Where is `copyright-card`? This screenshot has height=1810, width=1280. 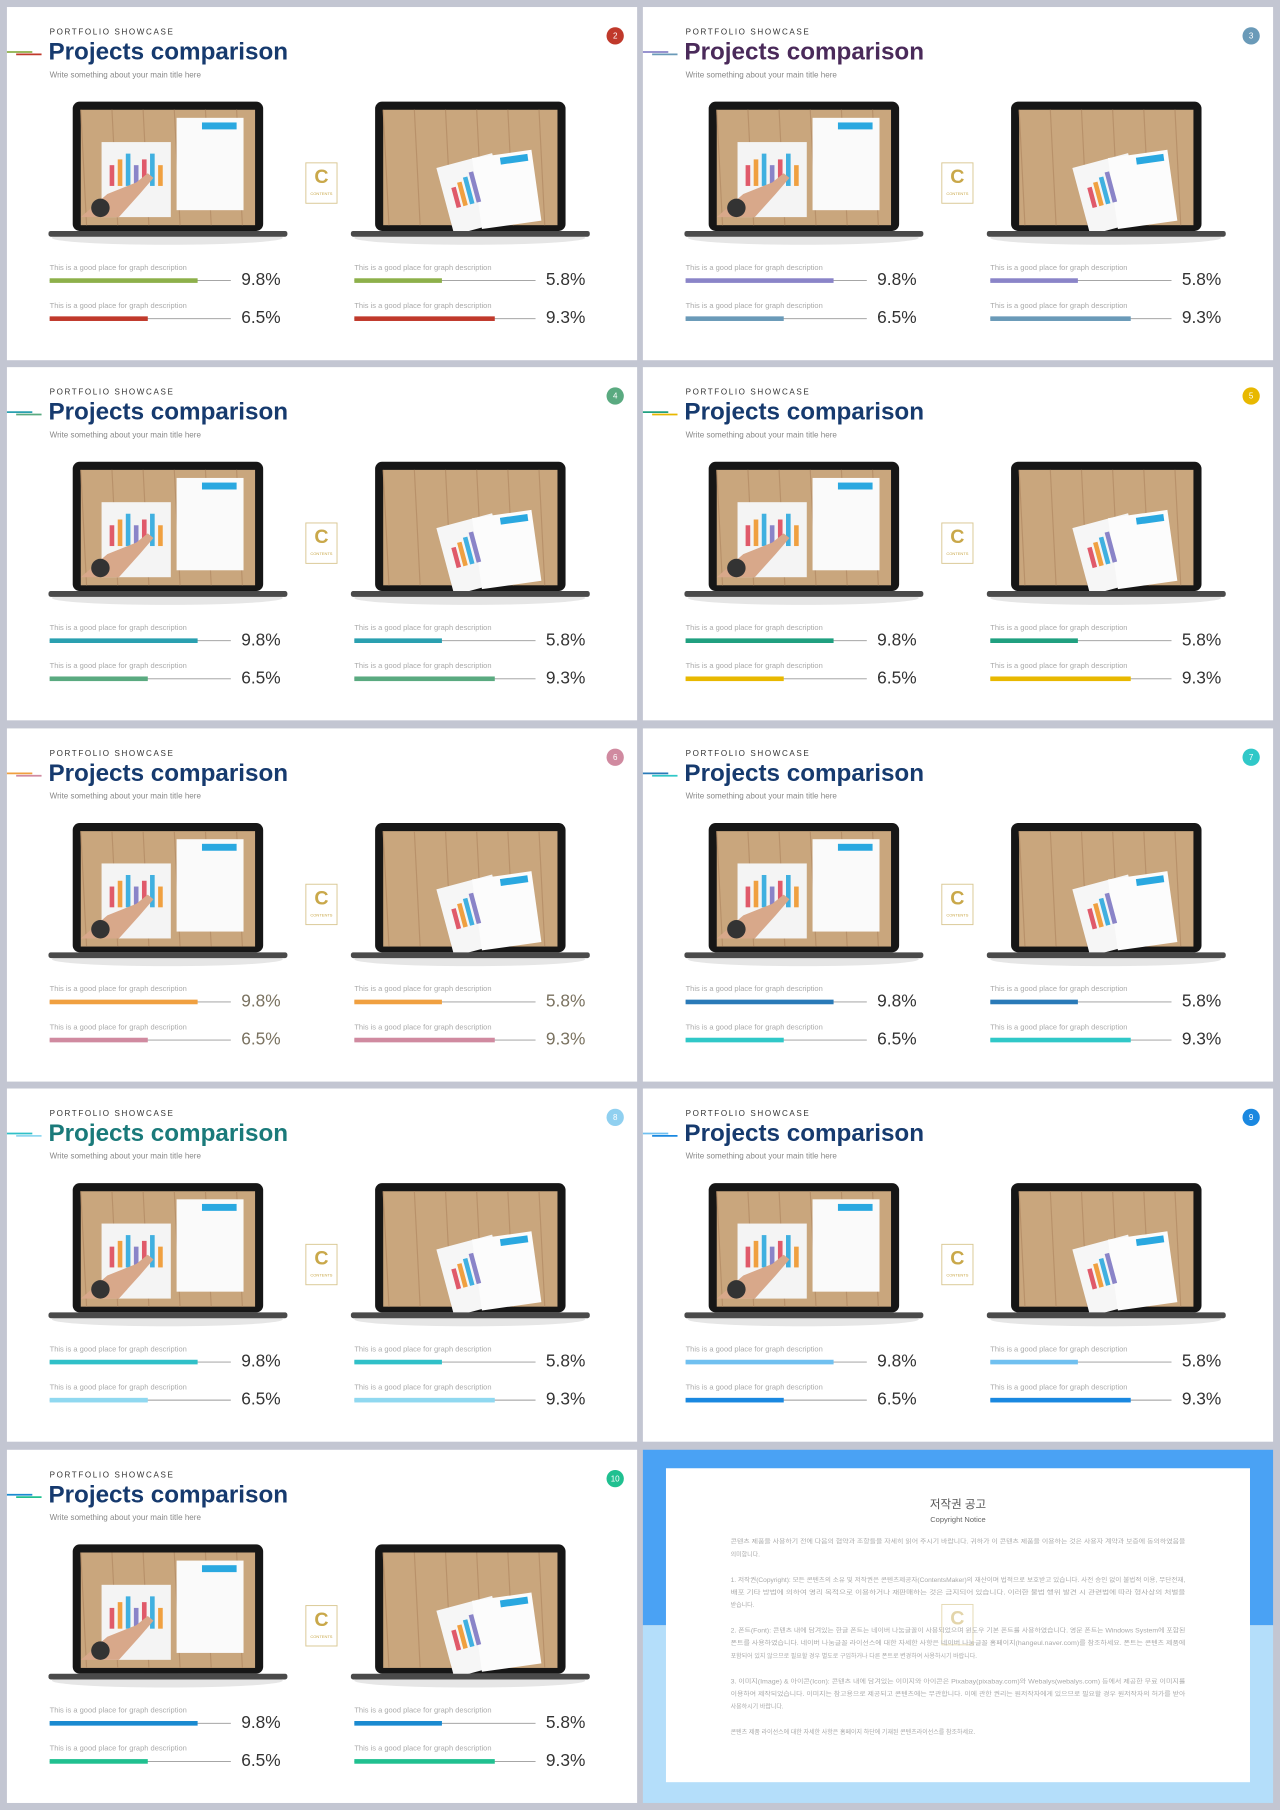 copyright-card is located at coordinates (957, 1625).